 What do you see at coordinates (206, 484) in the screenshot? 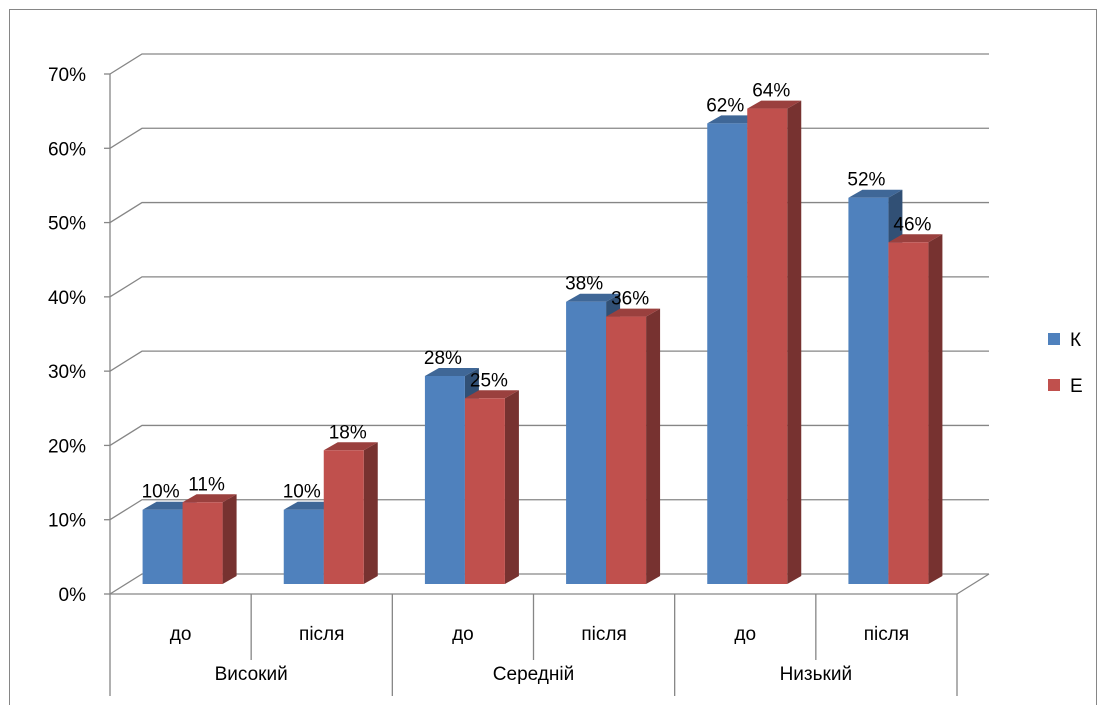
I see `data-label: 11%` at bounding box center [206, 484].